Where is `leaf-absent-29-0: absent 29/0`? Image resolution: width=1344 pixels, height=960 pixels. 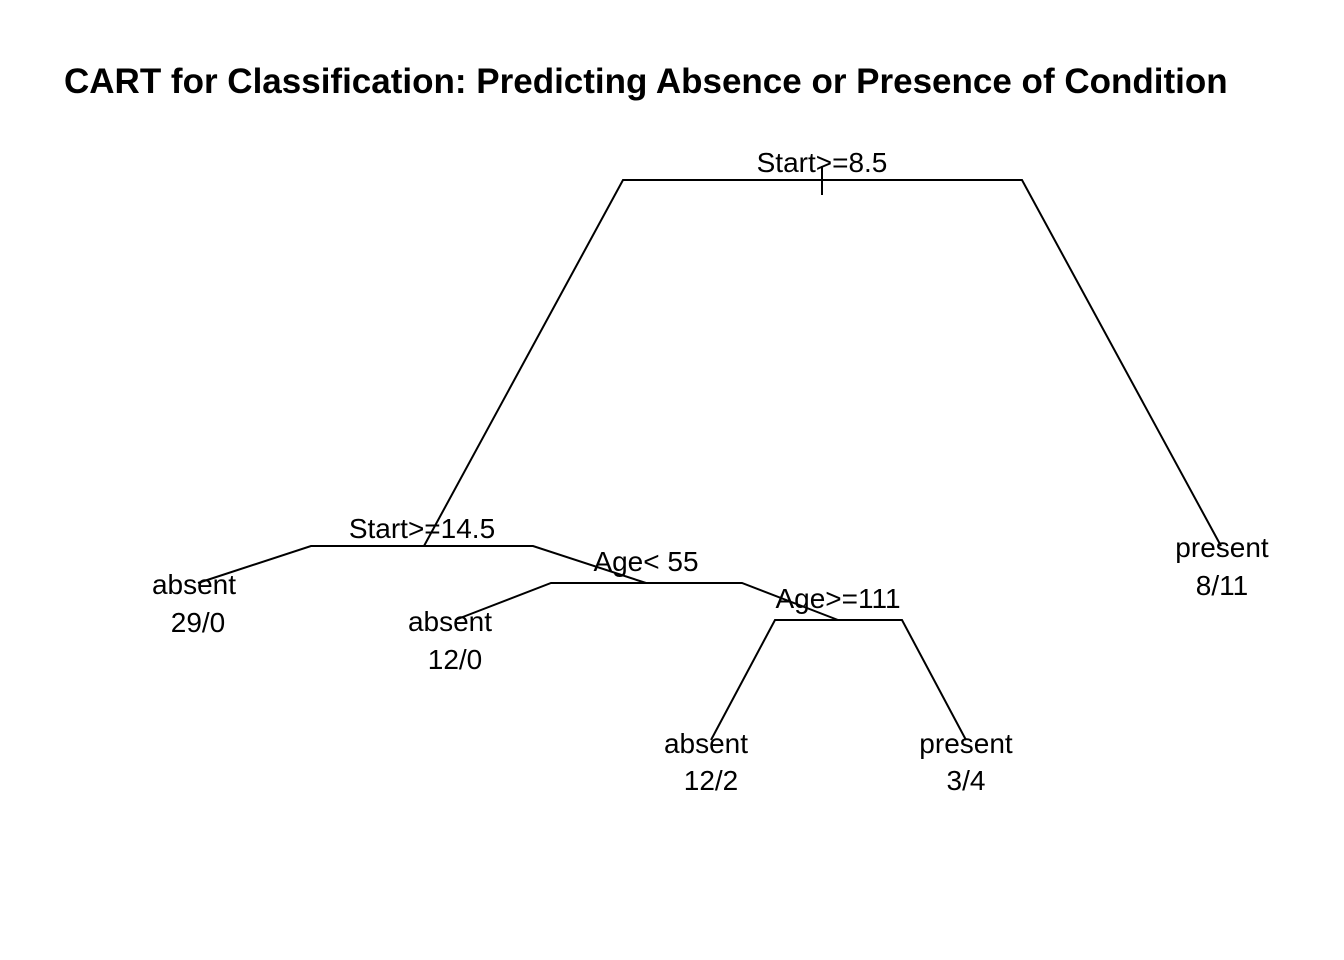
leaf-absent-29-0: absent 29/0 is located at coordinates (194, 603).